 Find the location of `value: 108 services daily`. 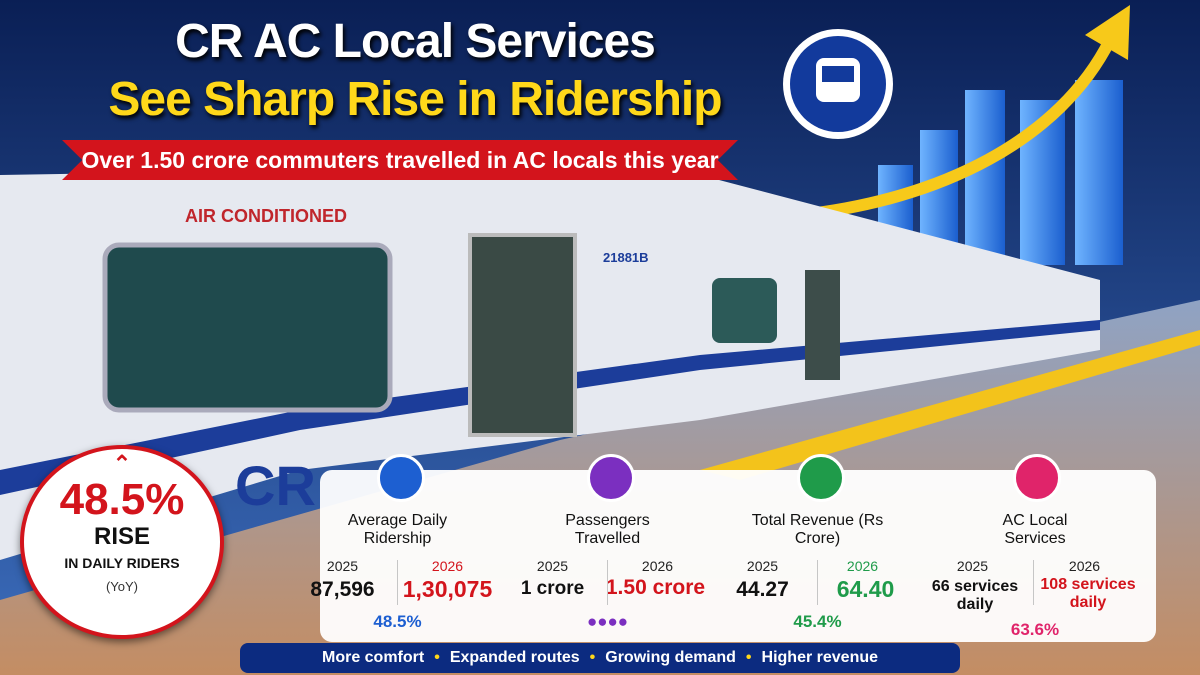

value: 108 services daily is located at coordinates (1088, 593).